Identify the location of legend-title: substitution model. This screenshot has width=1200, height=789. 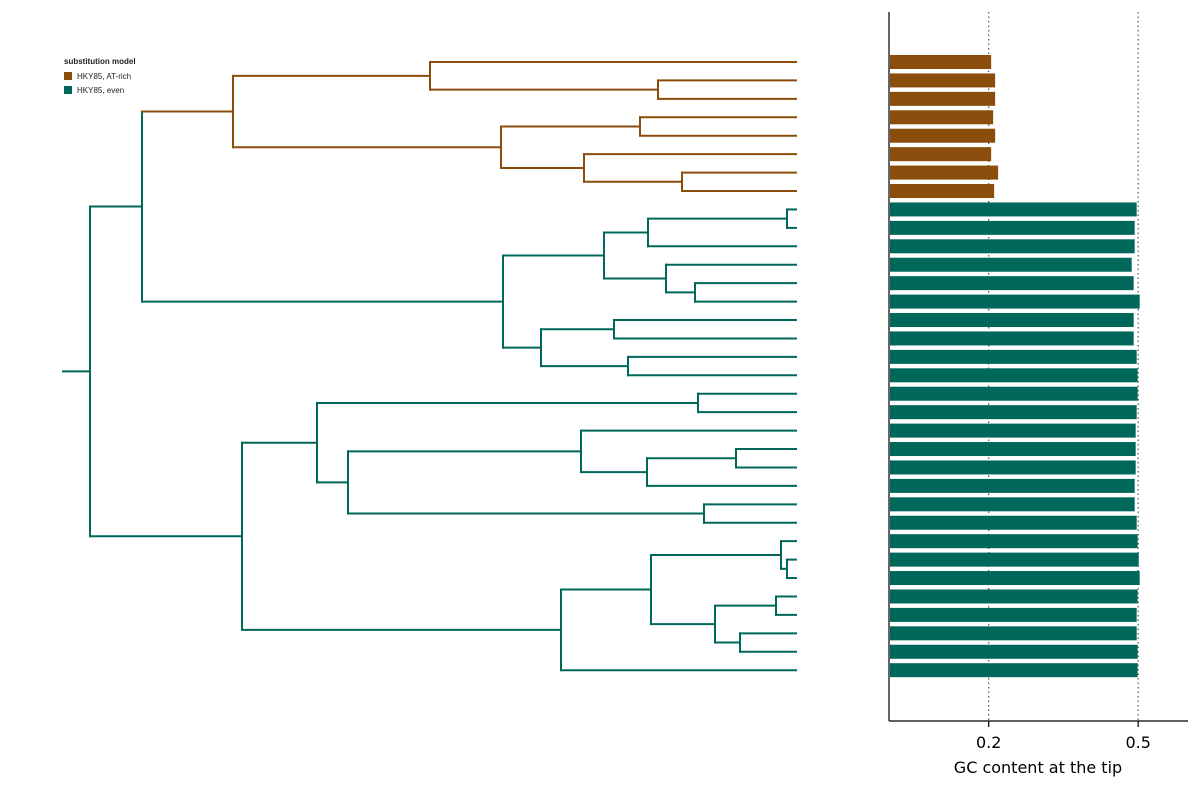
(100, 61).